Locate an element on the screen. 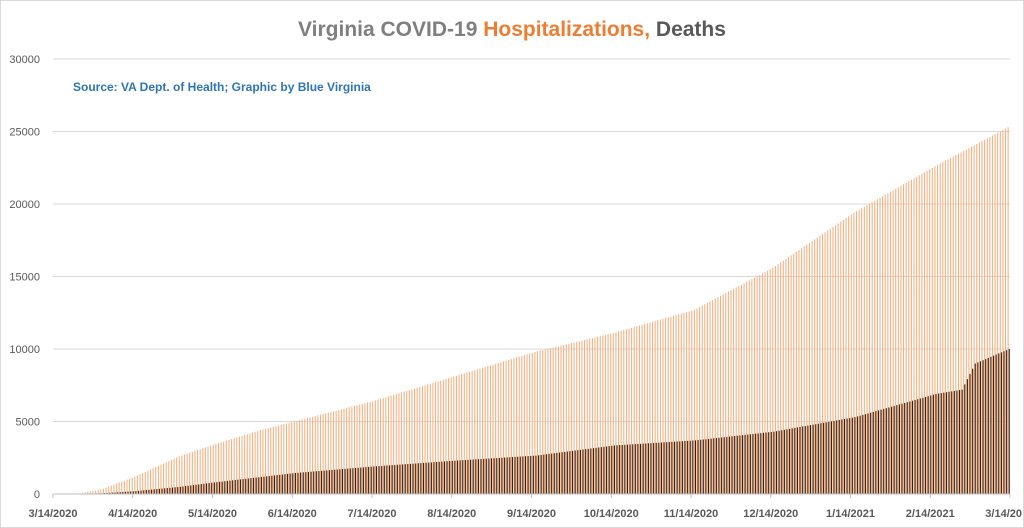  x-tick-label: 4/14/2020 is located at coordinates (132, 514).